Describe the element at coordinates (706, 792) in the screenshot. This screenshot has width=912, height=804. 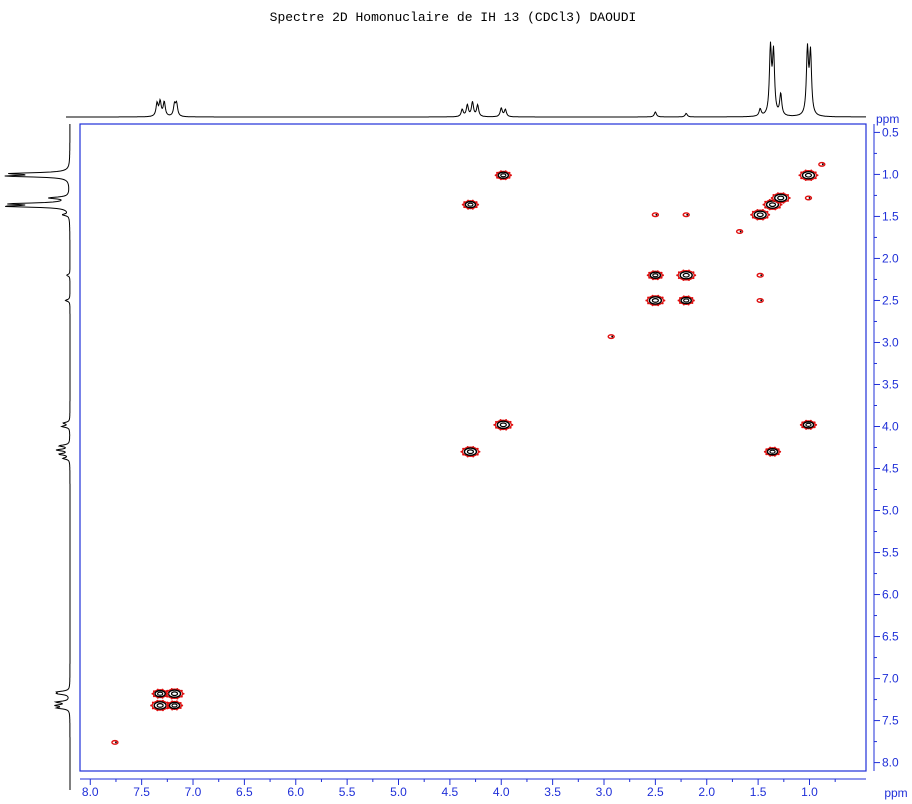
I see `x-tick-label: 2.0` at that location.